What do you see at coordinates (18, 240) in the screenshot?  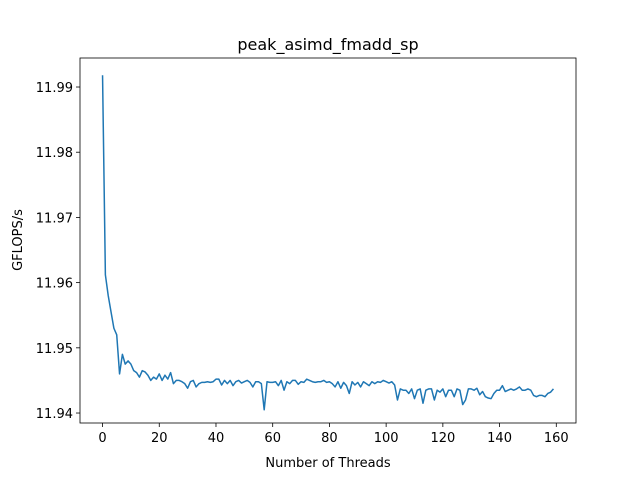 I see `y-axis-label: GFLOPS/s` at bounding box center [18, 240].